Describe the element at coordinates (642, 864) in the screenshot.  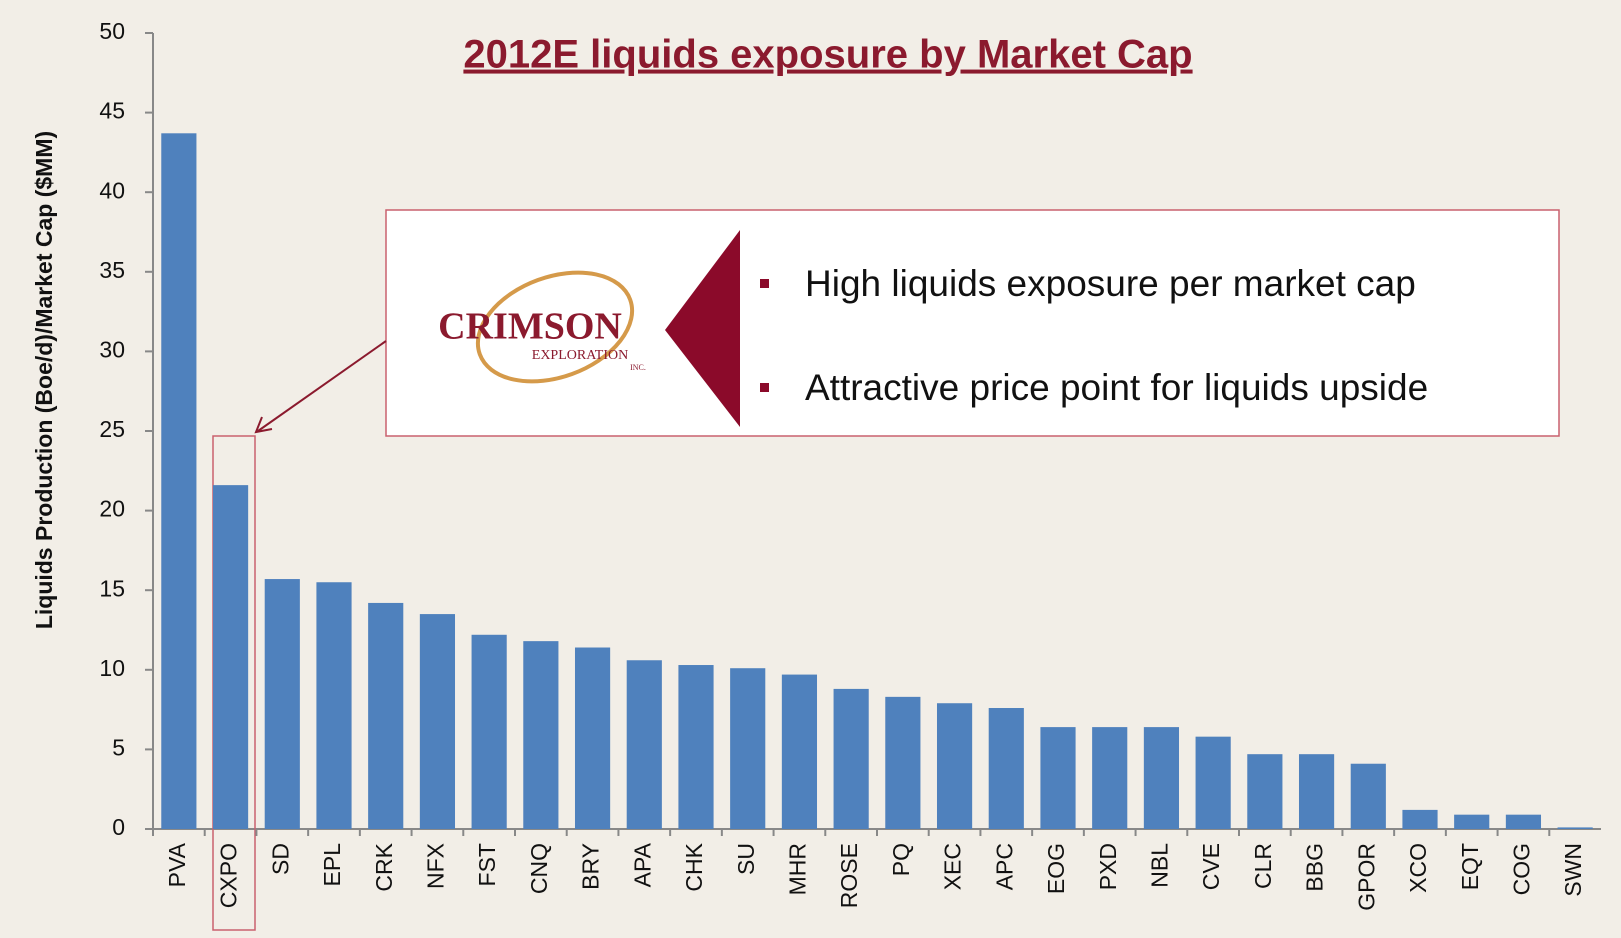
I see `x-tick-label: APA` at that location.